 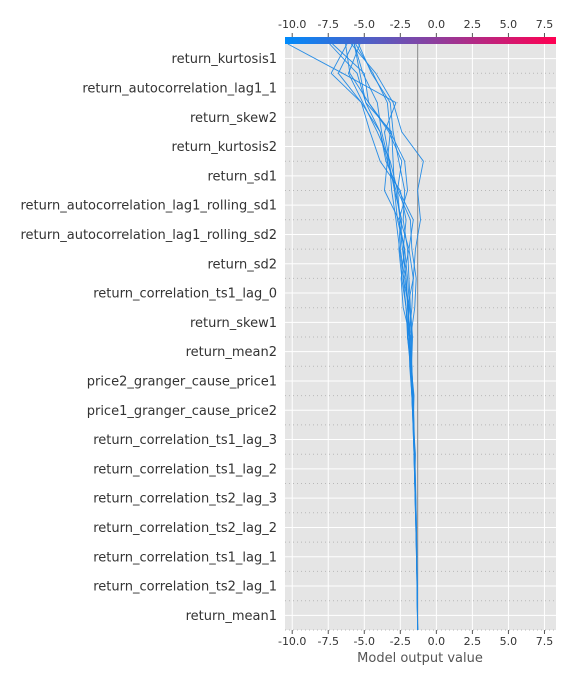 I want to click on top-tick-label: -5.0, so click(x=364, y=24).